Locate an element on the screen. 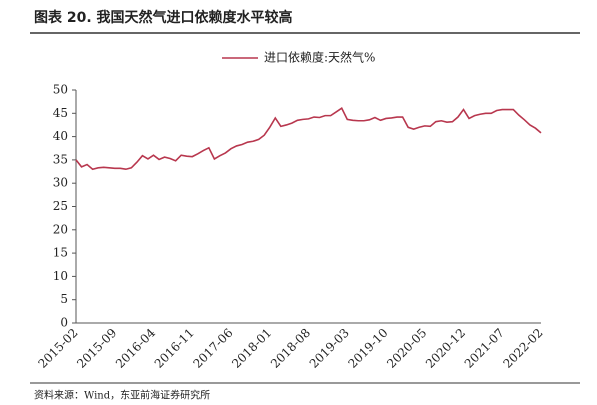 The image size is (597, 405). legend-label: 进口依赖度:天然气% is located at coordinates (319, 57).